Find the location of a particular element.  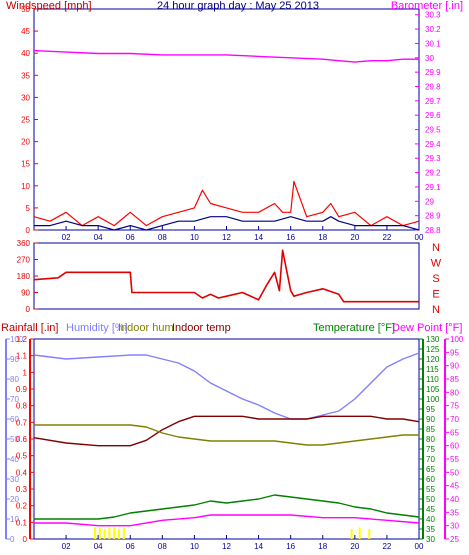

dewpoint-tick-label: 25 is located at coordinates (454, 539).